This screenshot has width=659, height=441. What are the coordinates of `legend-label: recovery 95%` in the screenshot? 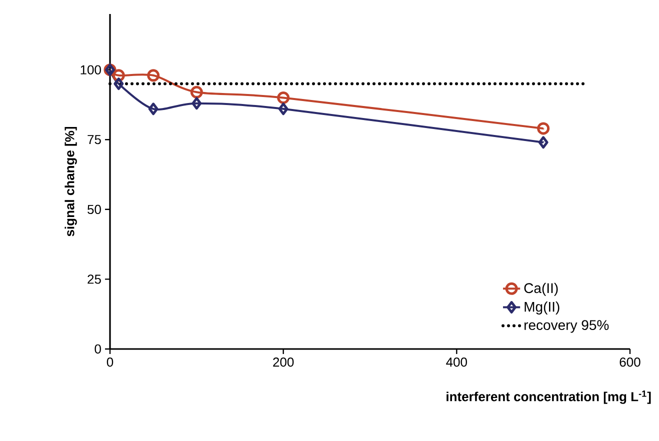 It's located at (566, 326).